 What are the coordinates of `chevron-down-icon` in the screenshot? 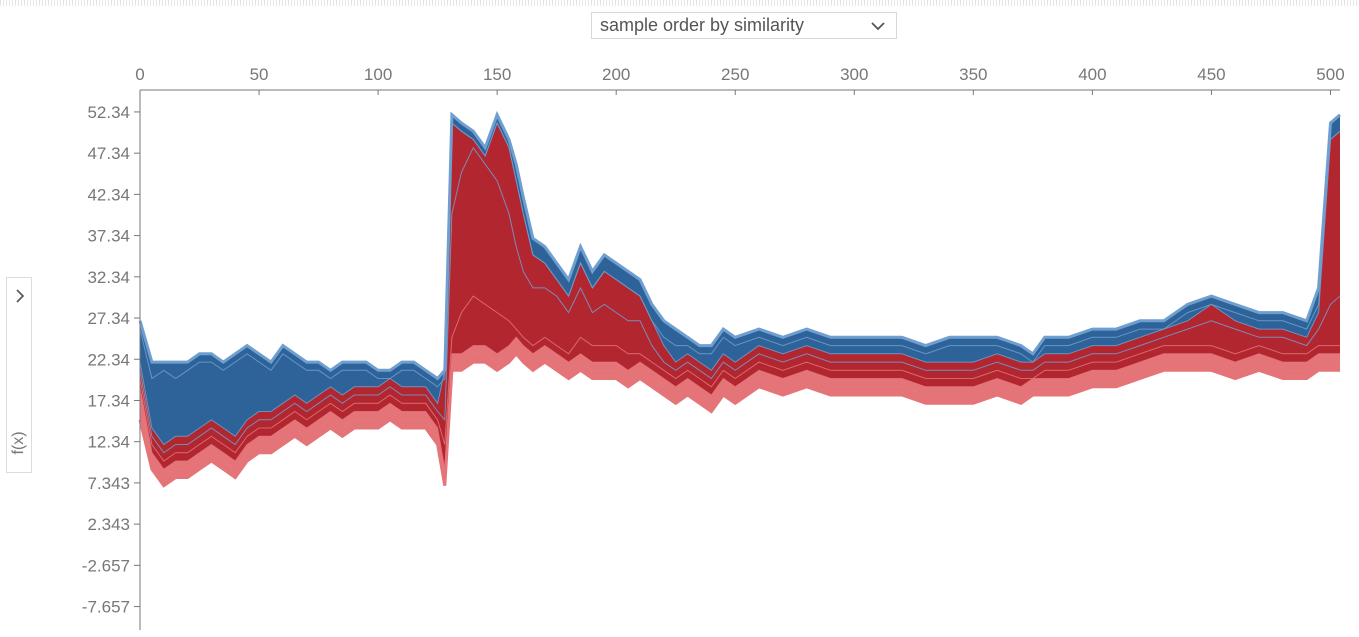 It's located at (878, 26).